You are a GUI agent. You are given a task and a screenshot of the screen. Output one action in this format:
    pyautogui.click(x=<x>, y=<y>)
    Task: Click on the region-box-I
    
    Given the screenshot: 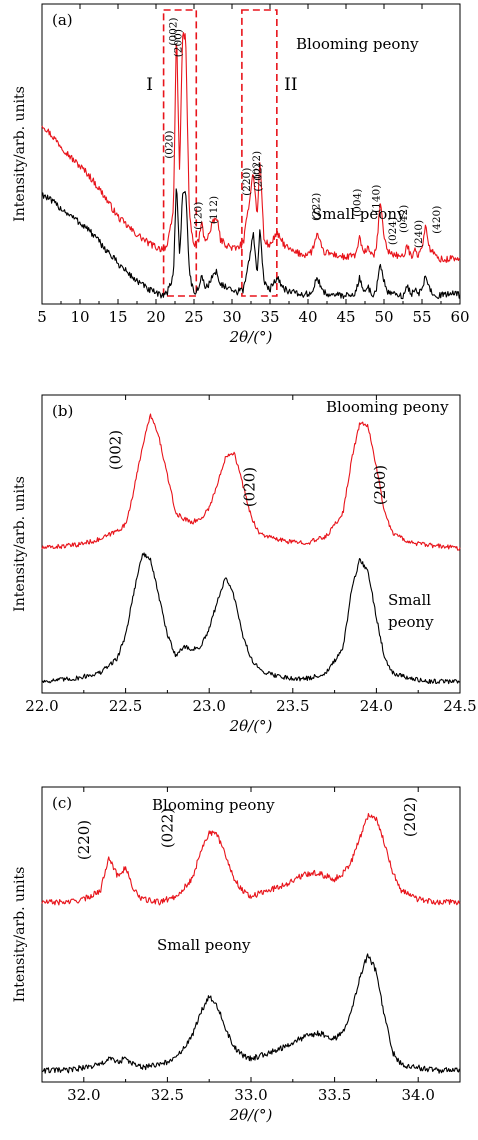 What is the action you would take?
    pyautogui.click(x=180, y=153)
    